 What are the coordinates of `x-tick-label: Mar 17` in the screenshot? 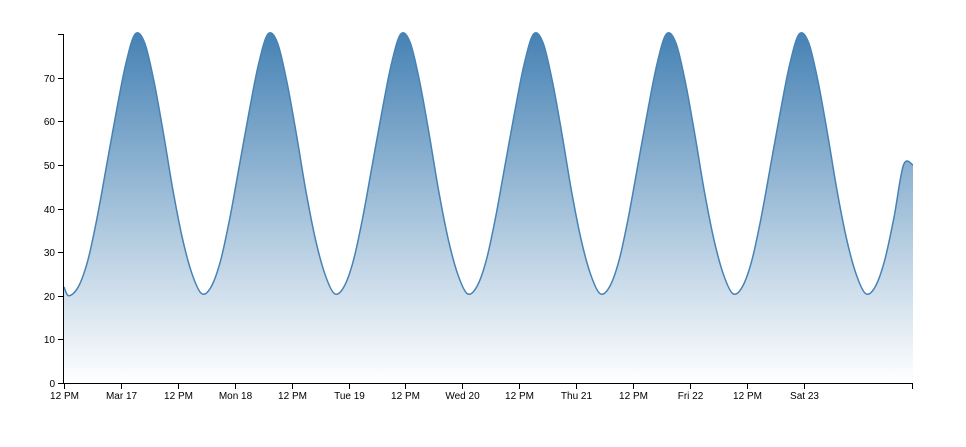 It's located at (122, 396).